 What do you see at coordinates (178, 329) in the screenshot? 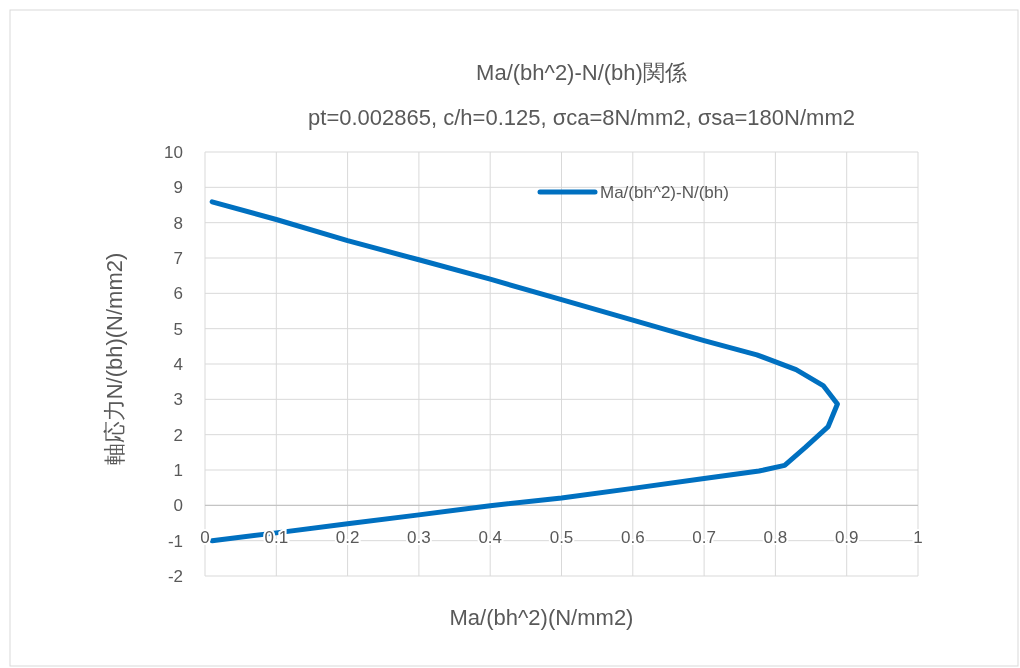
I see `y-tick-label: 5` at bounding box center [178, 329].